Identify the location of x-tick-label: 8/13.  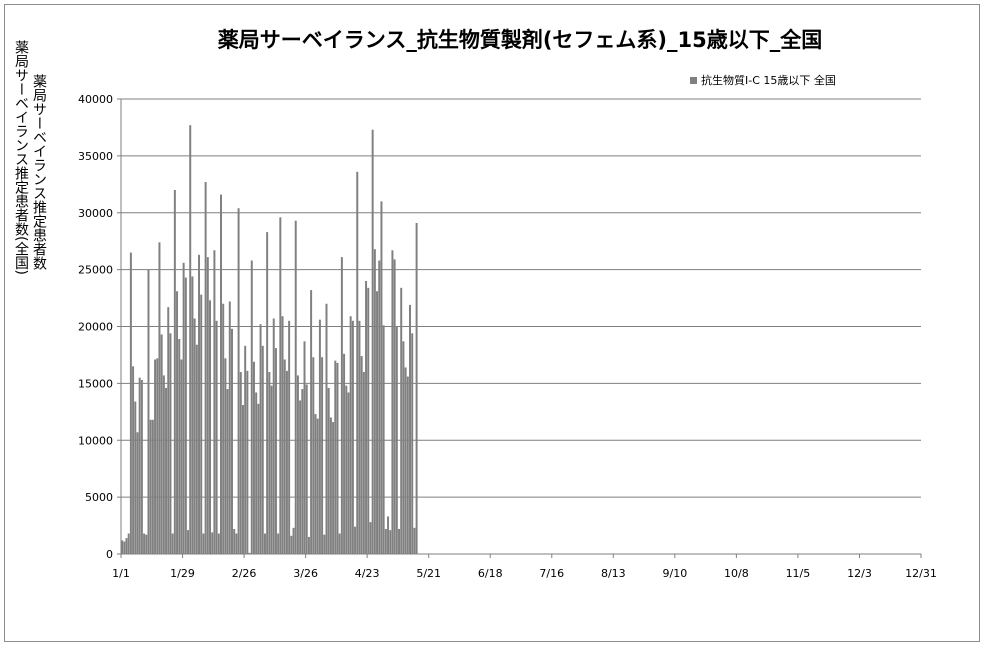
(613, 573).